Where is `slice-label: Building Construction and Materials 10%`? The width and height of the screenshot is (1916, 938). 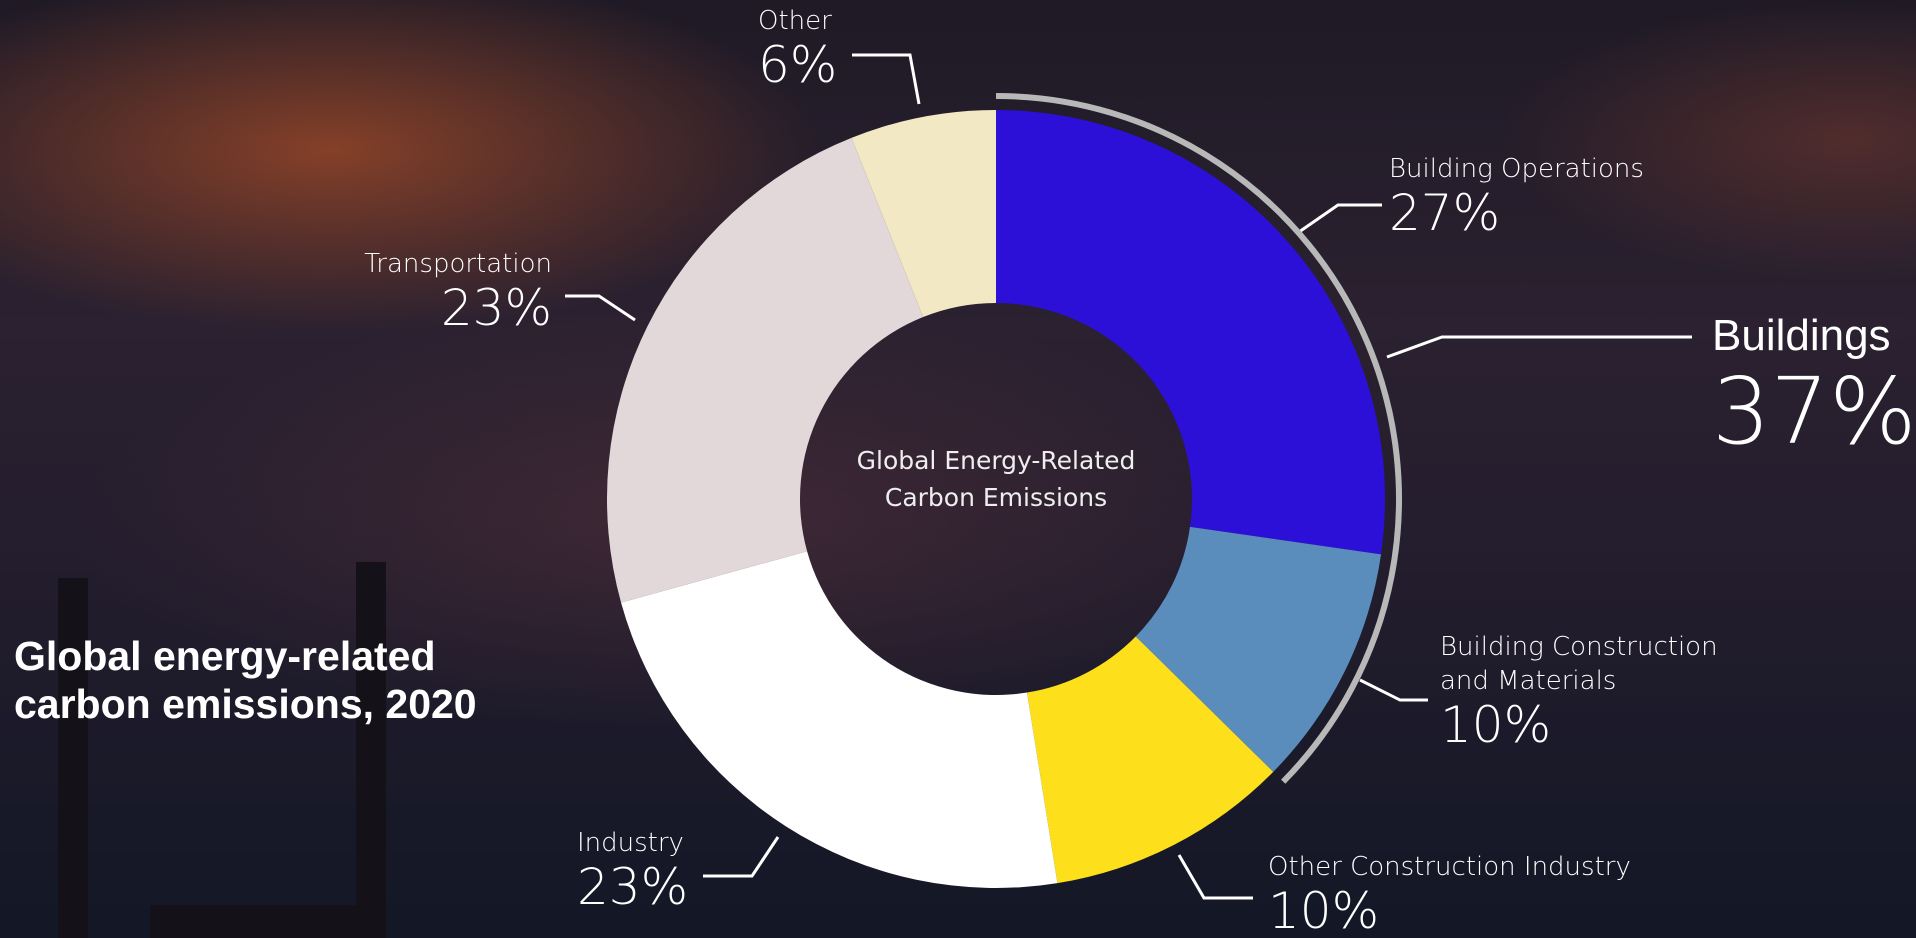 slice-label: Building Construction and Materials 10% is located at coordinates (1605, 691).